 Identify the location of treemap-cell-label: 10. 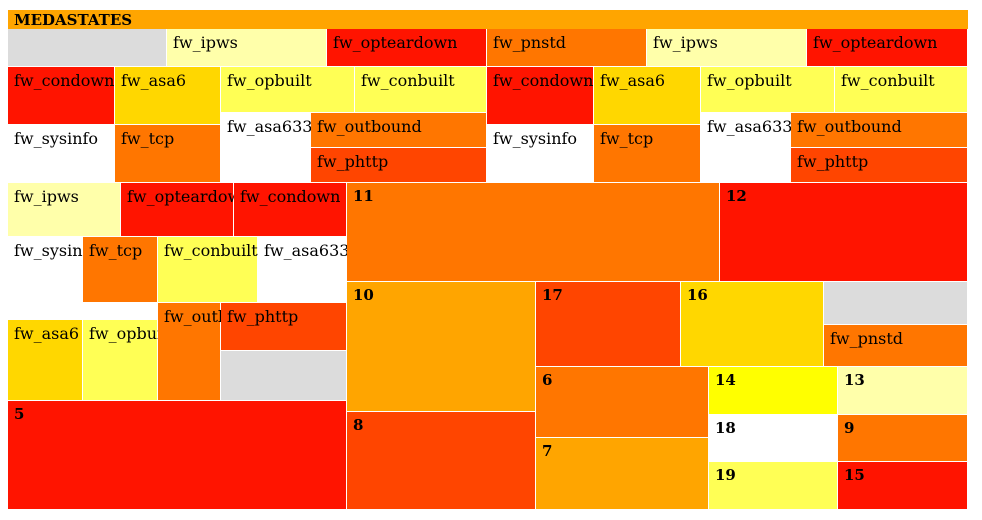
(363, 295).